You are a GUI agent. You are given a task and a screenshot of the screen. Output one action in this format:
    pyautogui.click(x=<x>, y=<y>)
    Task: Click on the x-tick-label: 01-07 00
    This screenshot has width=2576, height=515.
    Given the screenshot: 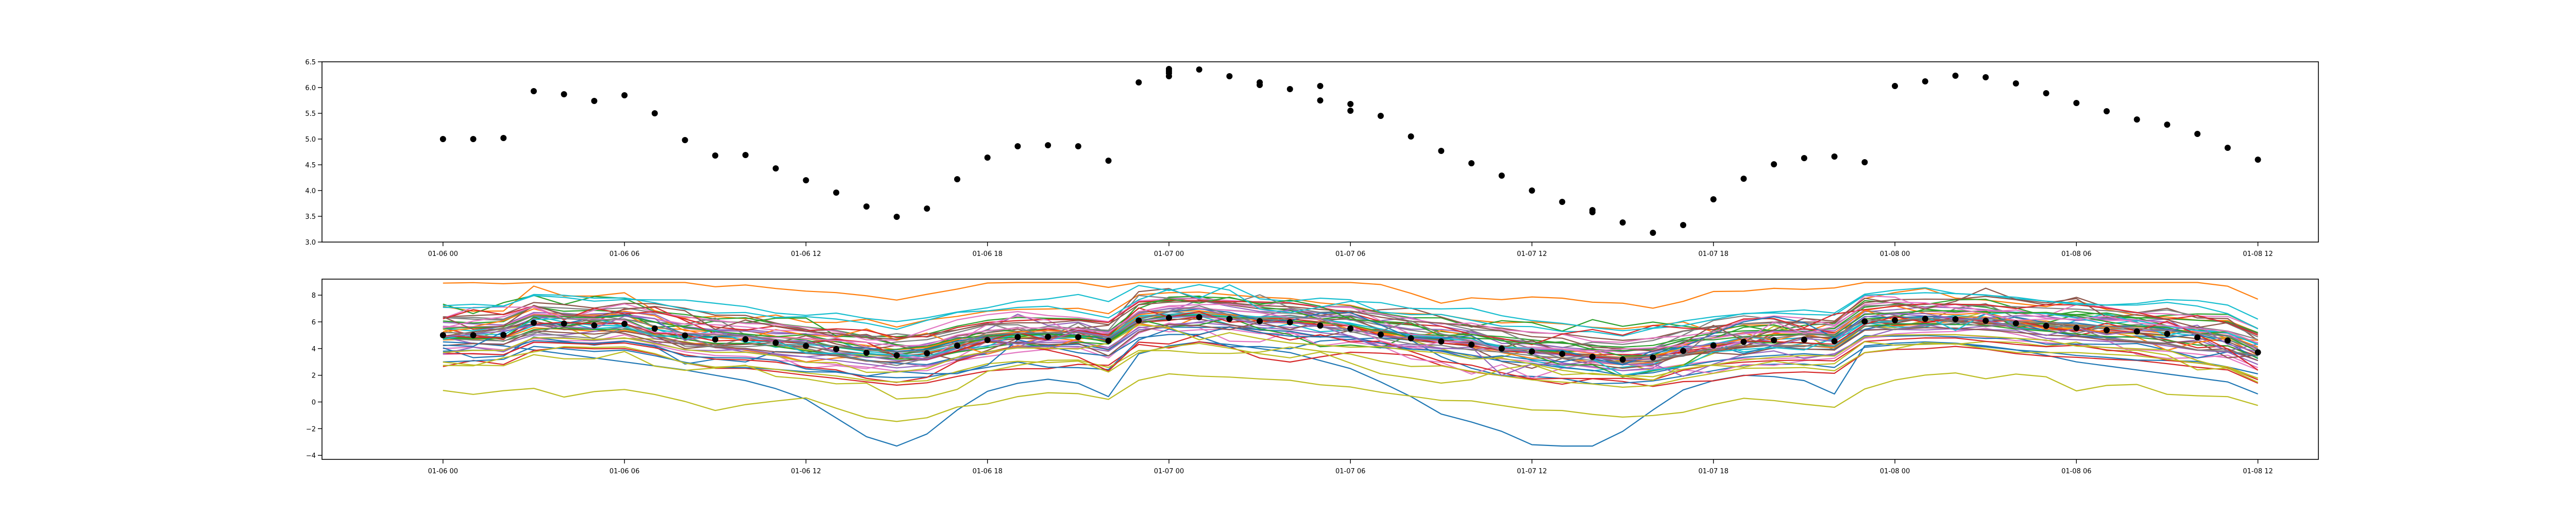 What is the action you would take?
    pyautogui.click(x=1169, y=471)
    